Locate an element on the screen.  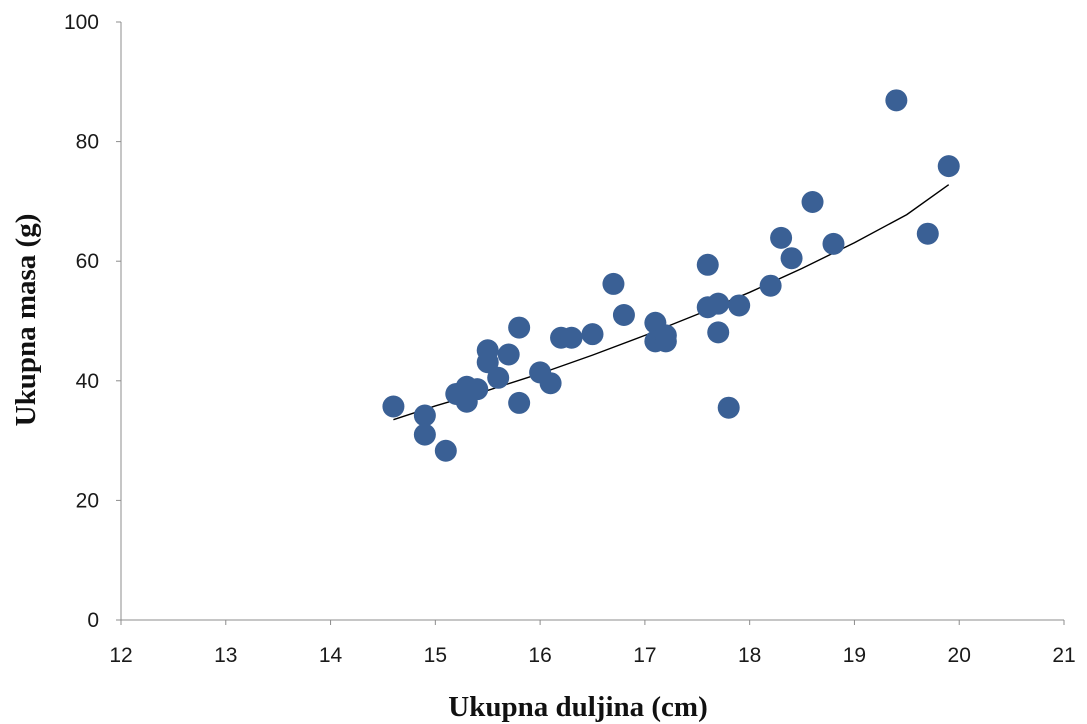
x-tick-label: 15 is located at coordinates (435, 655).